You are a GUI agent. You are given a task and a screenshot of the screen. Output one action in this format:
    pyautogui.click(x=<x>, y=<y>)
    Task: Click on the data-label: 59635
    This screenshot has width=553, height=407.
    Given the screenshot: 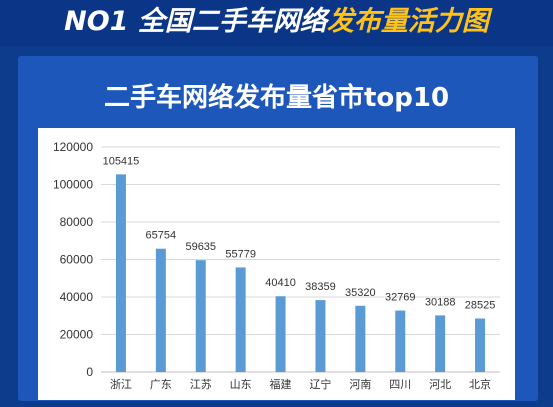 What is the action you would take?
    pyautogui.click(x=200, y=247)
    